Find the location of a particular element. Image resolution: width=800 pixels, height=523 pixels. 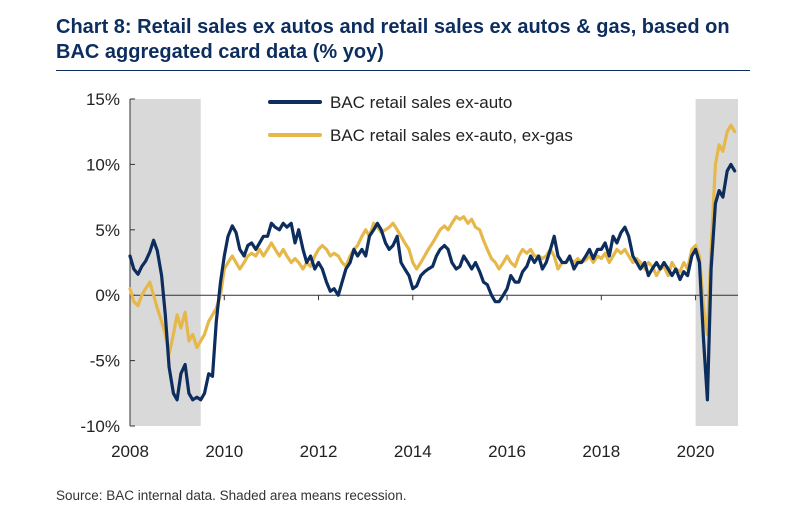

legend-label-series-2: BAC retail sales ex-auto, ex-gas is located at coordinates (451, 135).